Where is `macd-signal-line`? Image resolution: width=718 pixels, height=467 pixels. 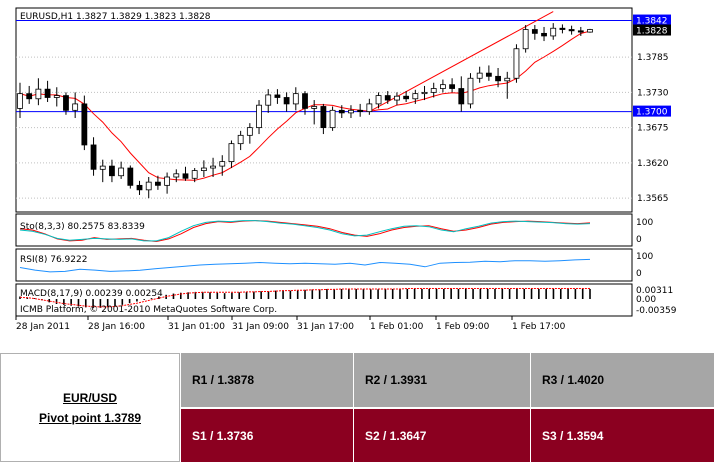 macd-signal-line is located at coordinates (304, 298).